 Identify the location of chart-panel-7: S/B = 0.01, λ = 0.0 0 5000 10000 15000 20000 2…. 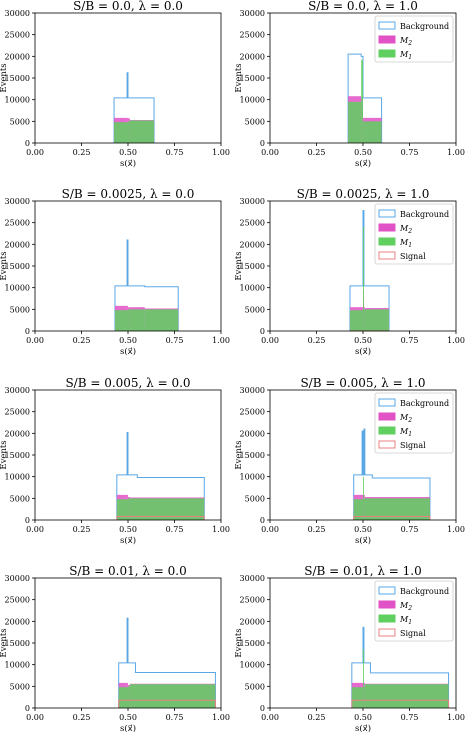
(115, 648).